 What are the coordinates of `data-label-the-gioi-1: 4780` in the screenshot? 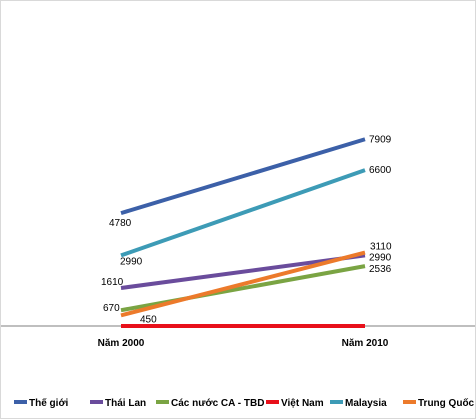 It's located at (120, 223).